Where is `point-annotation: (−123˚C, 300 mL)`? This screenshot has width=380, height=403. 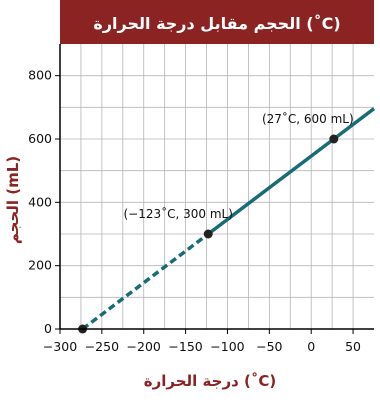
point-annotation: (−123˚C, 300 mL) is located at coordinates (177, 213).